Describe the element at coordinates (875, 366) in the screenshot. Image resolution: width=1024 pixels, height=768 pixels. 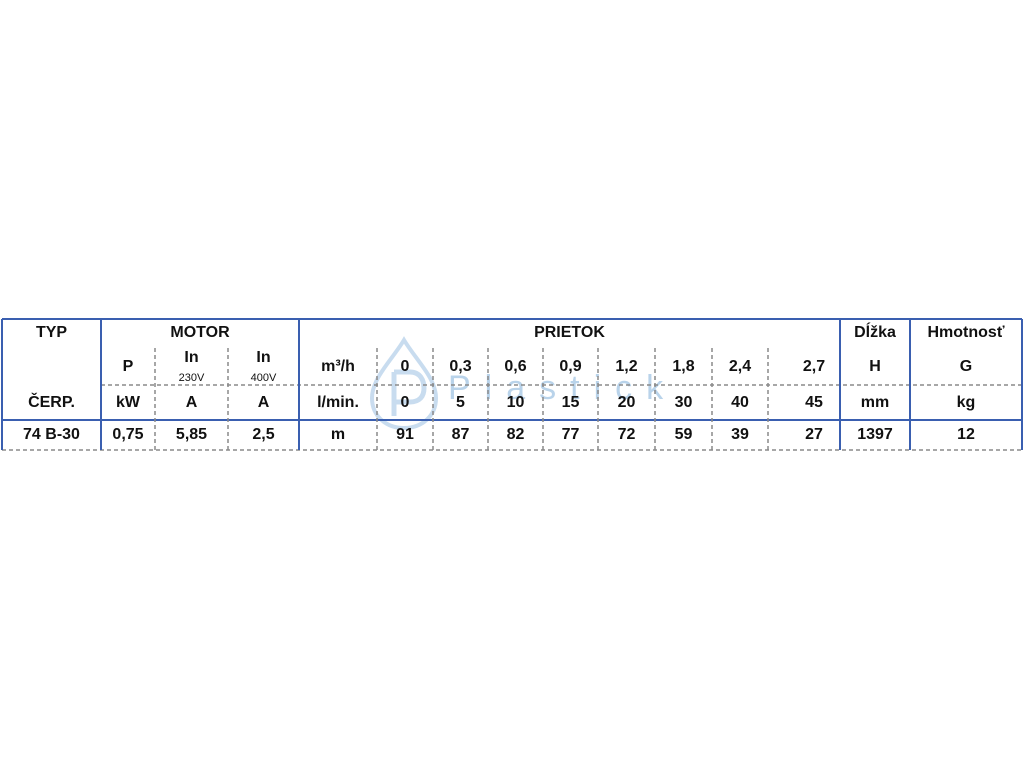
I see `symbol-cell: H` at that location.